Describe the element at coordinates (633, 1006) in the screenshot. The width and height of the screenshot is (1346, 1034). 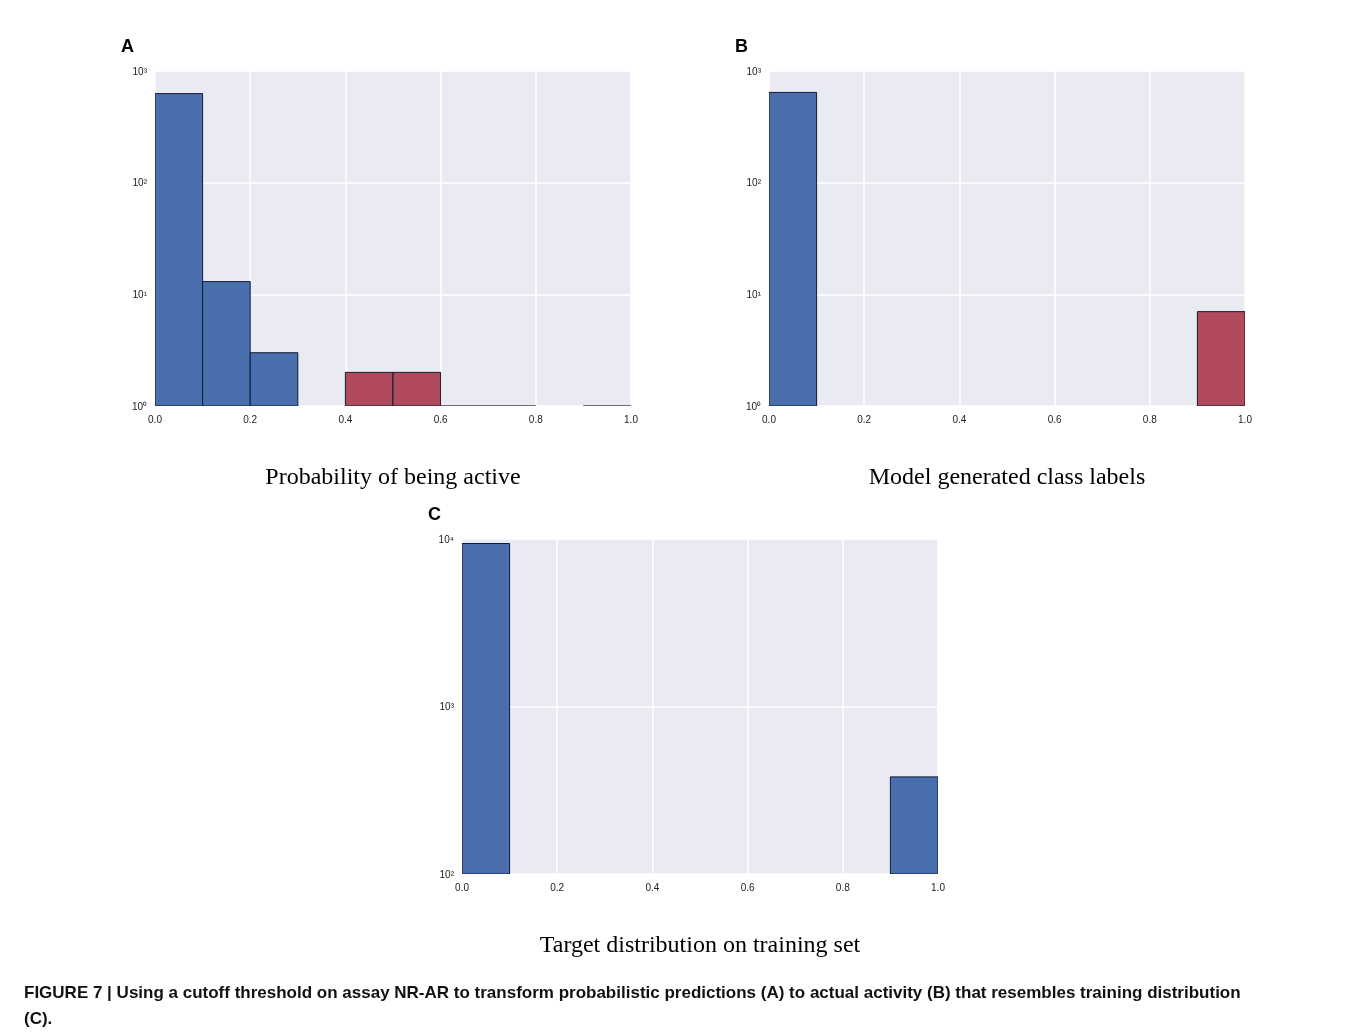
I see `caption: FIGURE 7 | Using a cutoff threshold on assay NR-AR to transform probabilistic predictions (A) to actual activity (B) that resembles training distribution (C).` at that location.